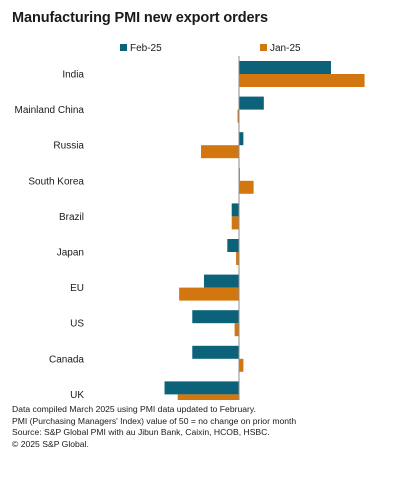  I want to click on legend-swatch-jan, so click(263, 47).